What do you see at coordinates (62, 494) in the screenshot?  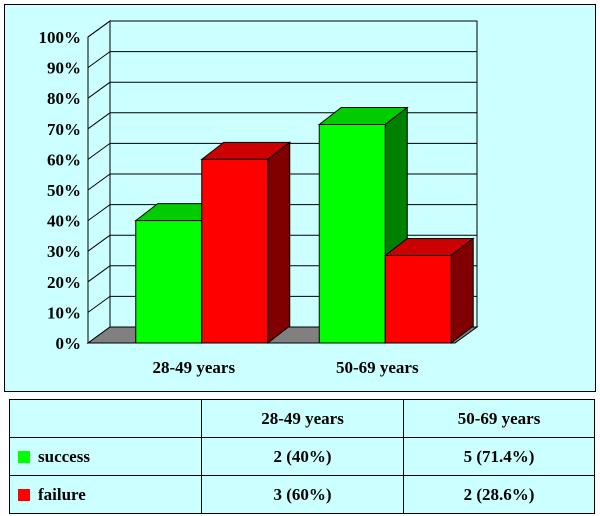 I see `table-series-label: failure` at bounding box center [62, 494].